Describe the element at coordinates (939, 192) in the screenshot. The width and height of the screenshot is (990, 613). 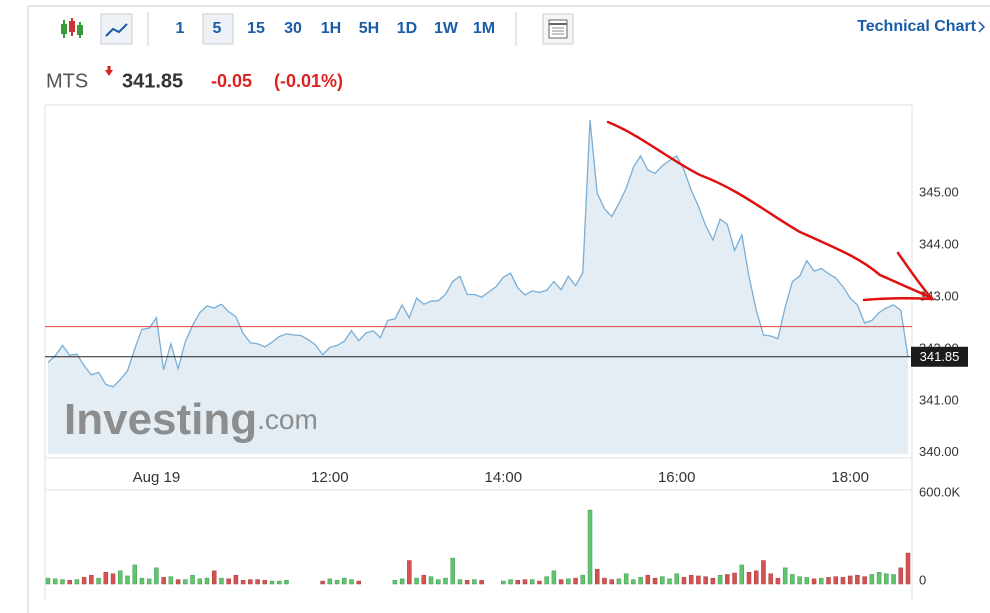
I see `y-tick-label: 345.00` at that location.